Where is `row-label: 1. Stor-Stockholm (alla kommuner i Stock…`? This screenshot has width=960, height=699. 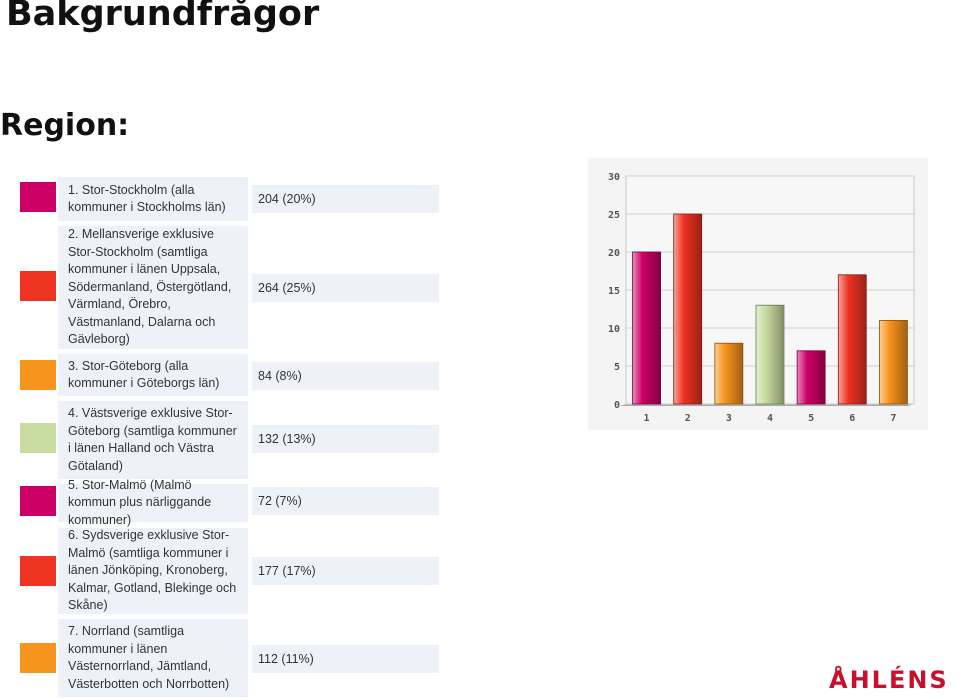
row-label: 1. Stor-Stockholm (alla kommuner i Stock… is located at coordinates (153, 199).